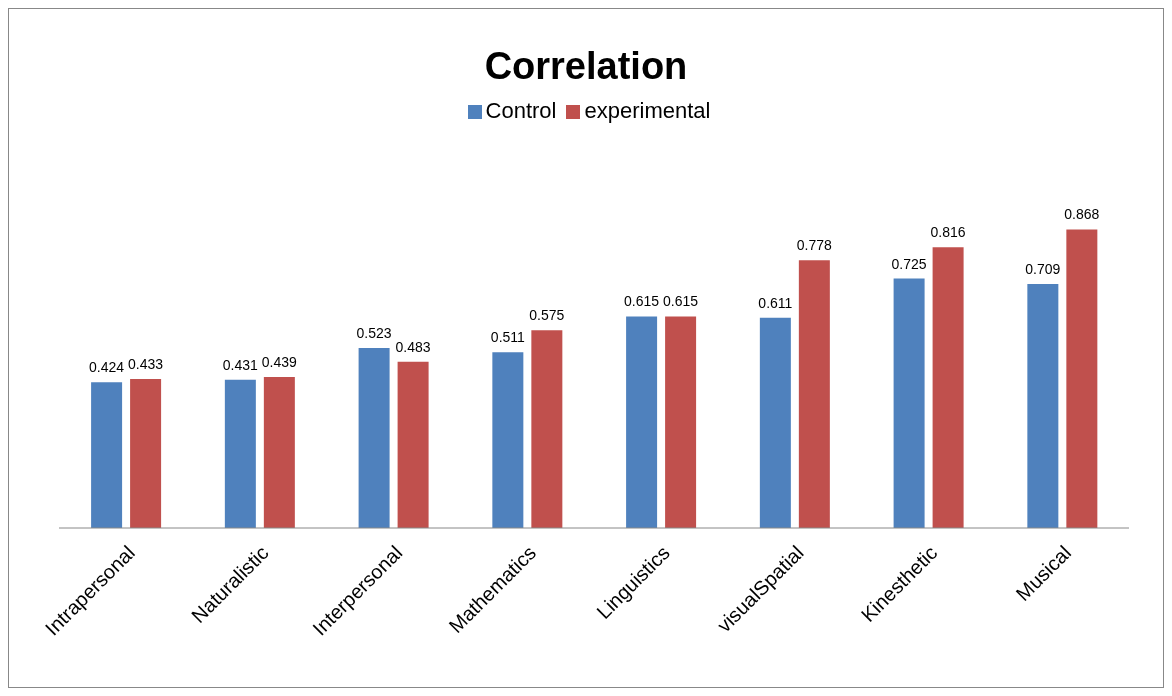 The width and height of the screenshot is (1172, 696). Describe the element at coordinates (909, 263) in the screenshot. I see `data-label: 0.725` at that location.